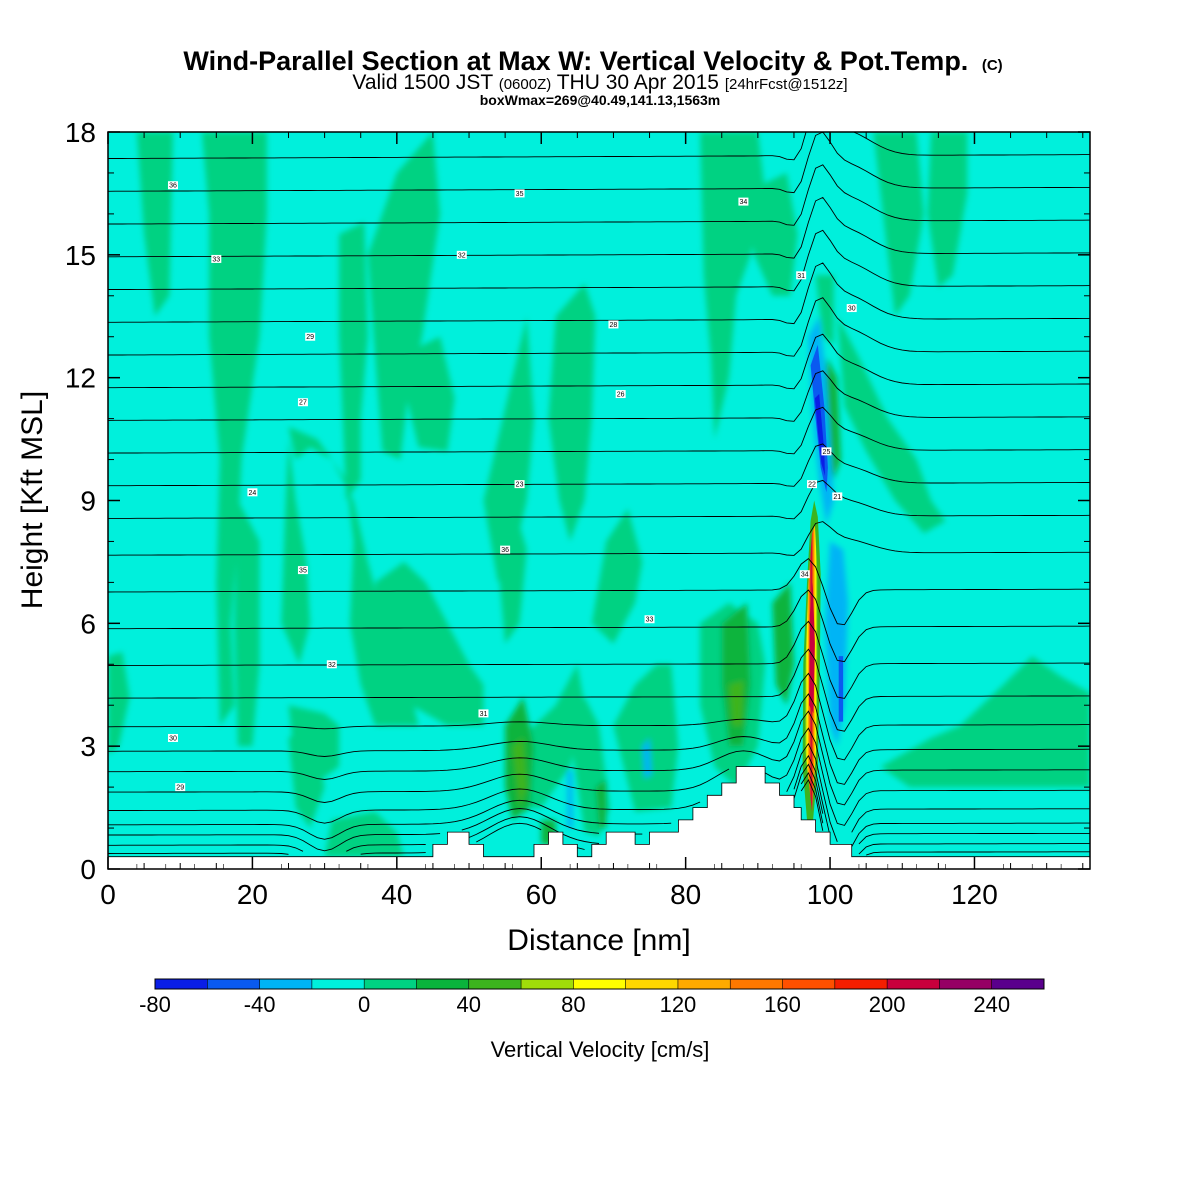  Describe the element at coordinates (600, 1049) in the screenshot. I see `colorbar-label: Vertical Velocity [cm/s]` at that location.